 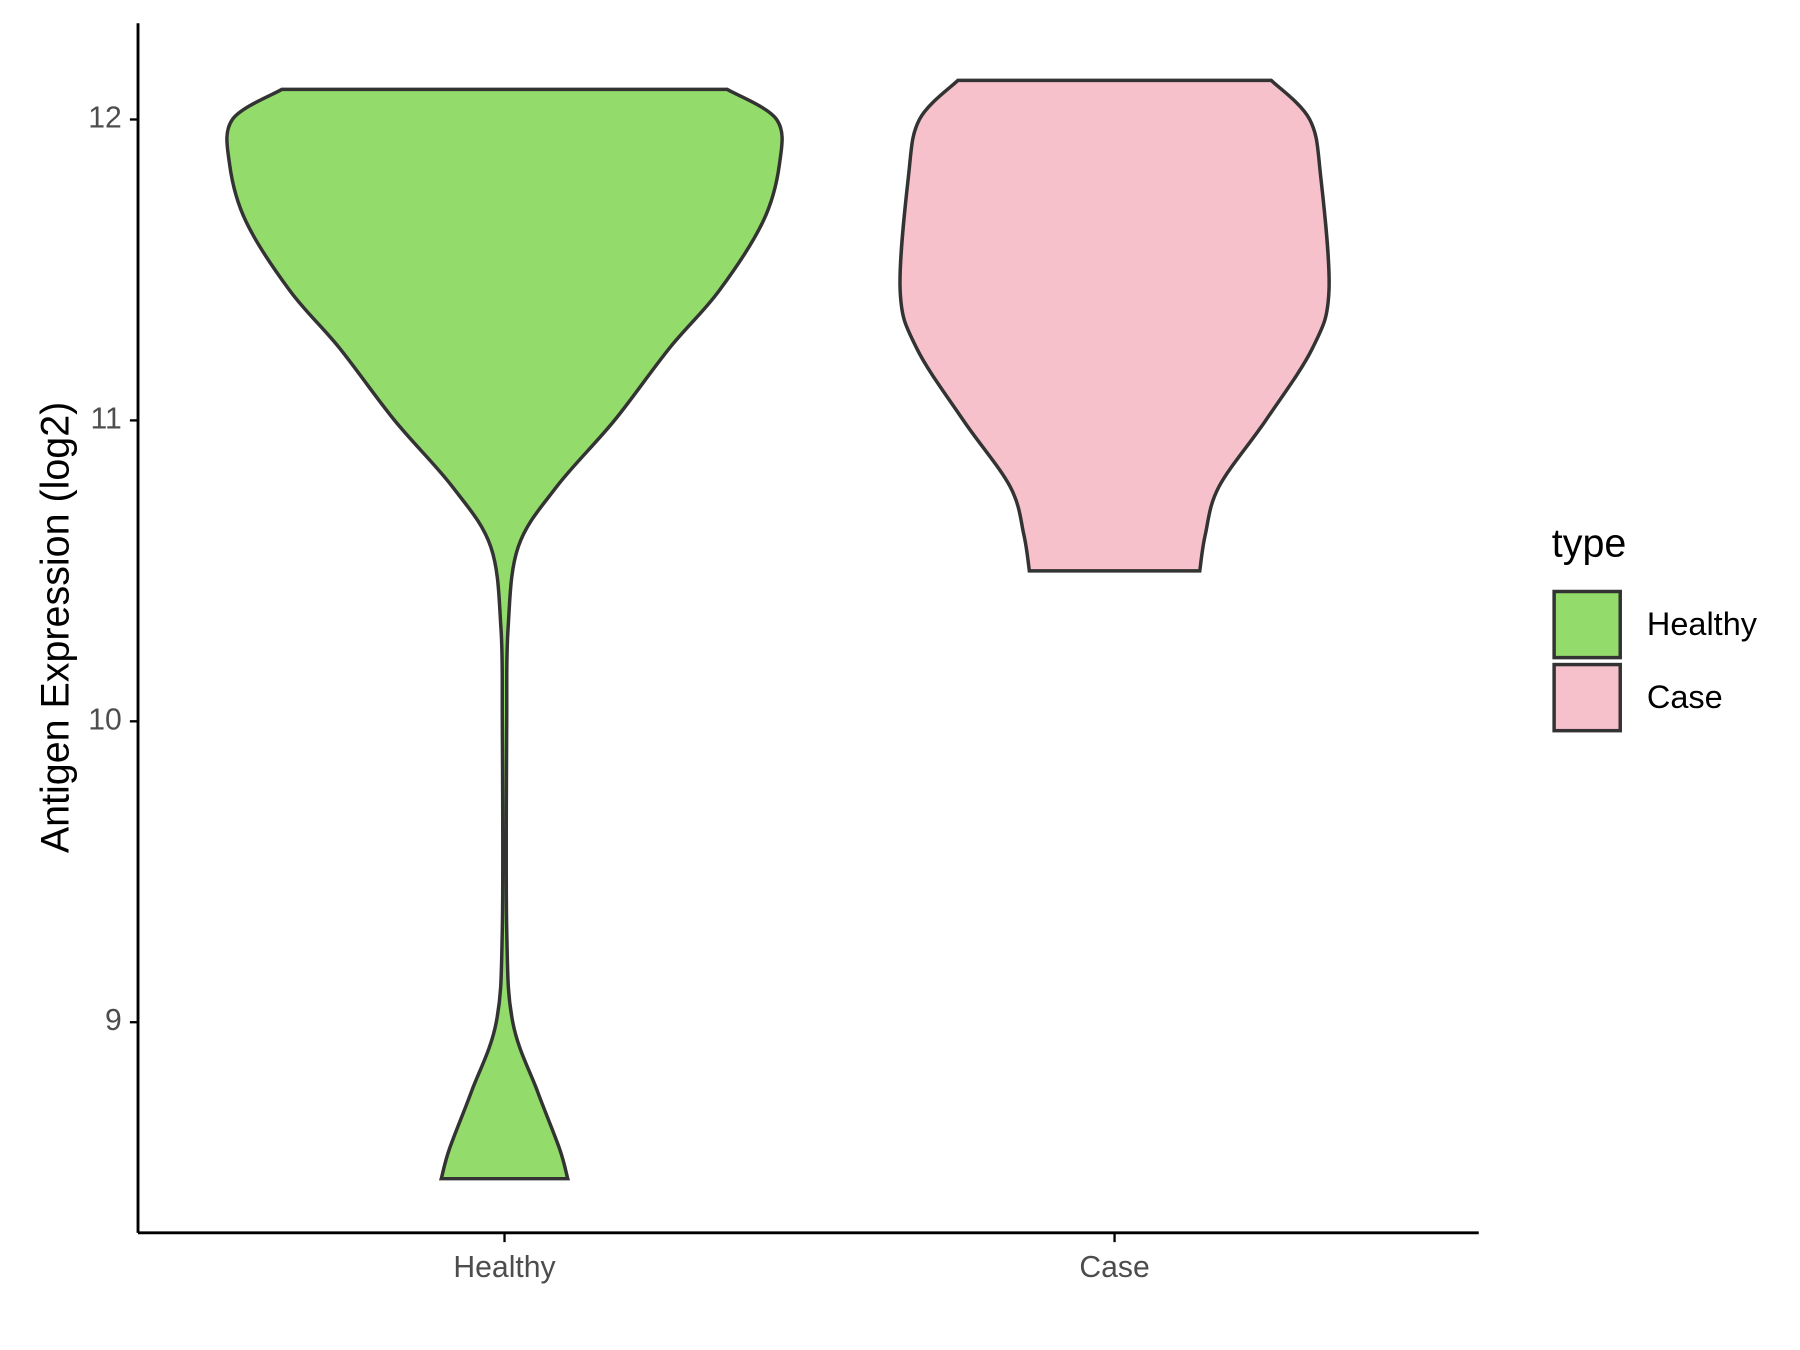 I want to click on x-tick-label: Case, so click(x=1114, y=1267).